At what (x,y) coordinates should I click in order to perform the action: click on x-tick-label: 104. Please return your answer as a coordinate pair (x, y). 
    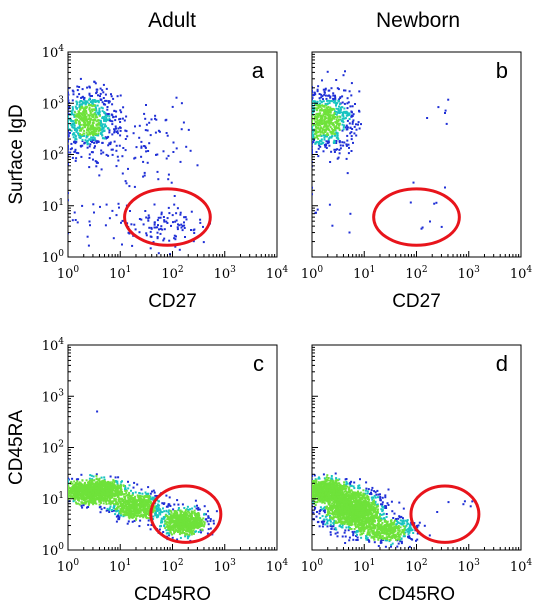
    Looking at the image, I should click on (521, 273).